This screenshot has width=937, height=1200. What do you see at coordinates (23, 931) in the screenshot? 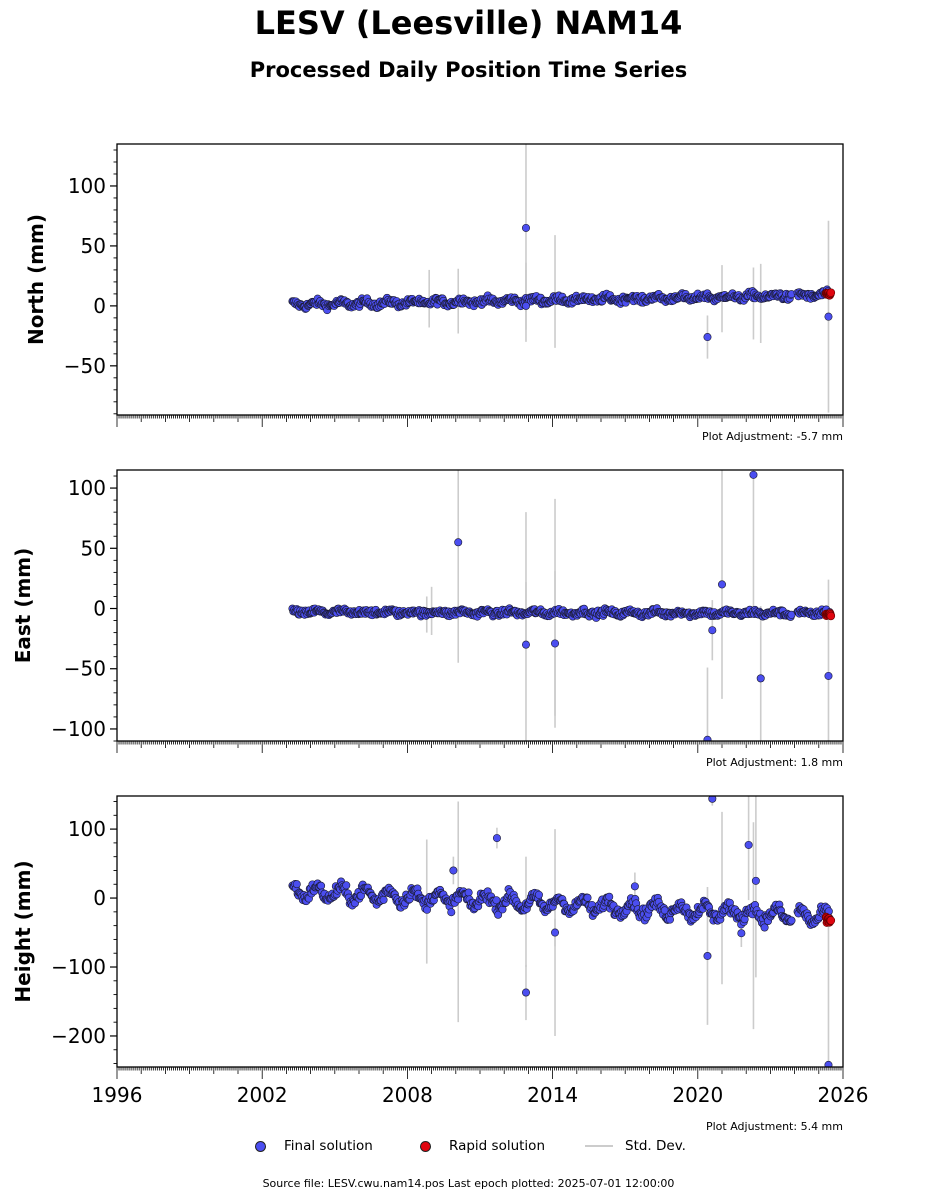
I see `y-axis-label: Height (mm)` at bounding box center [23, 931].